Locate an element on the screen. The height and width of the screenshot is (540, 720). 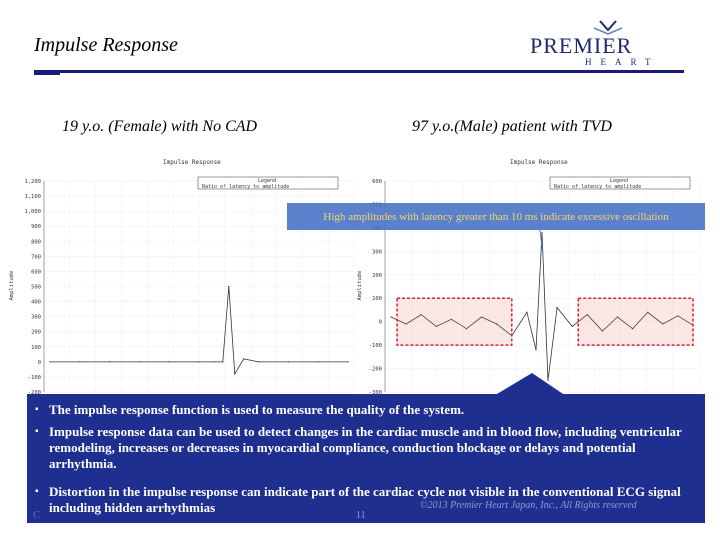
logo-wordmark: PREMIER is located at coordinates (581, 45).